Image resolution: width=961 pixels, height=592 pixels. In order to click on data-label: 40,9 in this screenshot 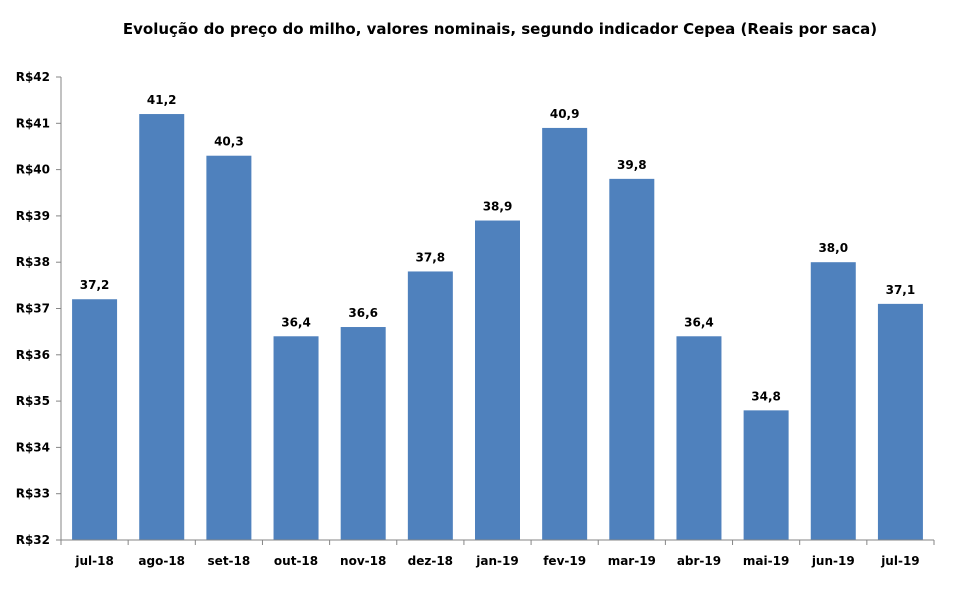, I will do `click(565, 114)`.